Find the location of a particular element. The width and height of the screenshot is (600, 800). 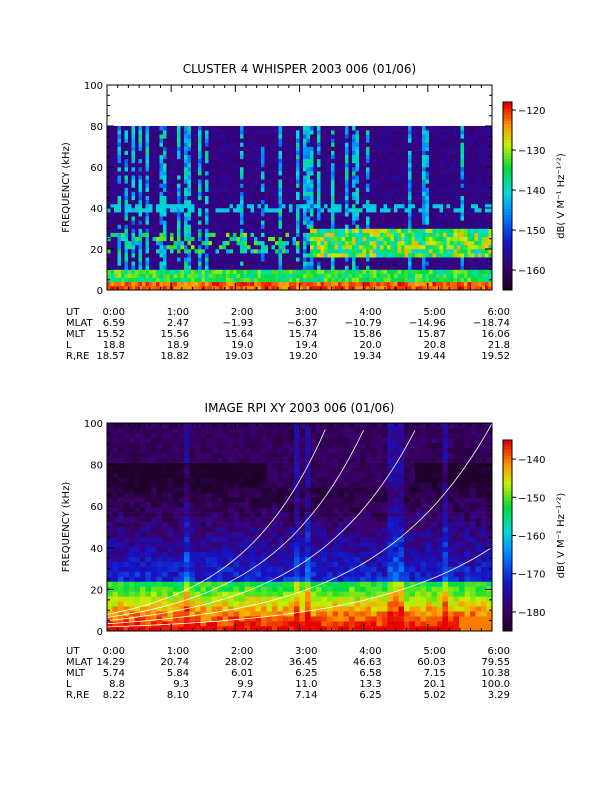

ephemeris-value: 2:00 is located at coordinates (242, 651).